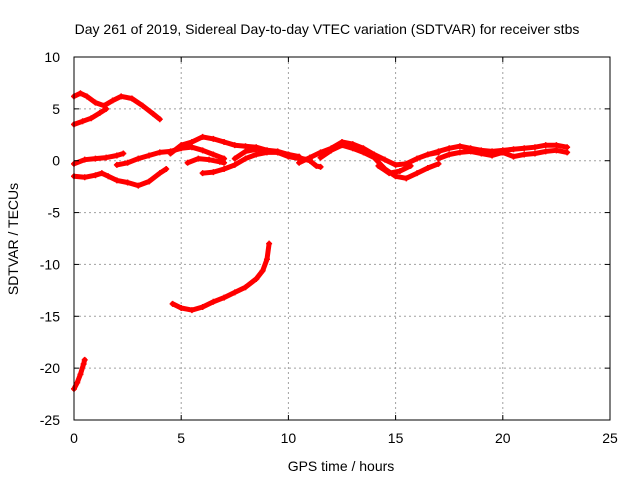 The width and height of the screenshot is (640, 480). I want to click on y-axis-label: SDTVAR / TECUs, so click(13, 239).